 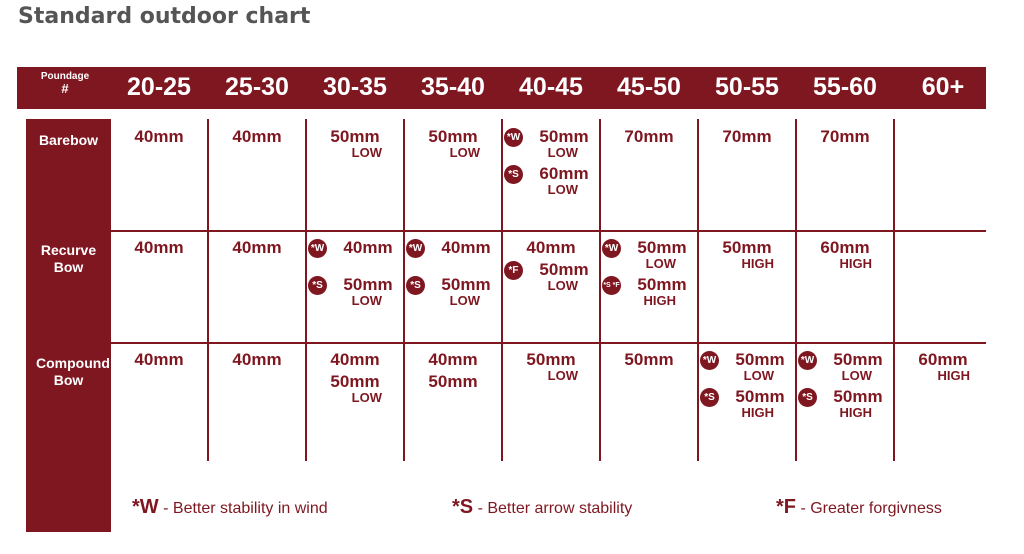 What do you see at coordinates (68, 258) in the screenshot?
I see `row-label-recurve: Recurve Bow` at bounding box center [68, 258].